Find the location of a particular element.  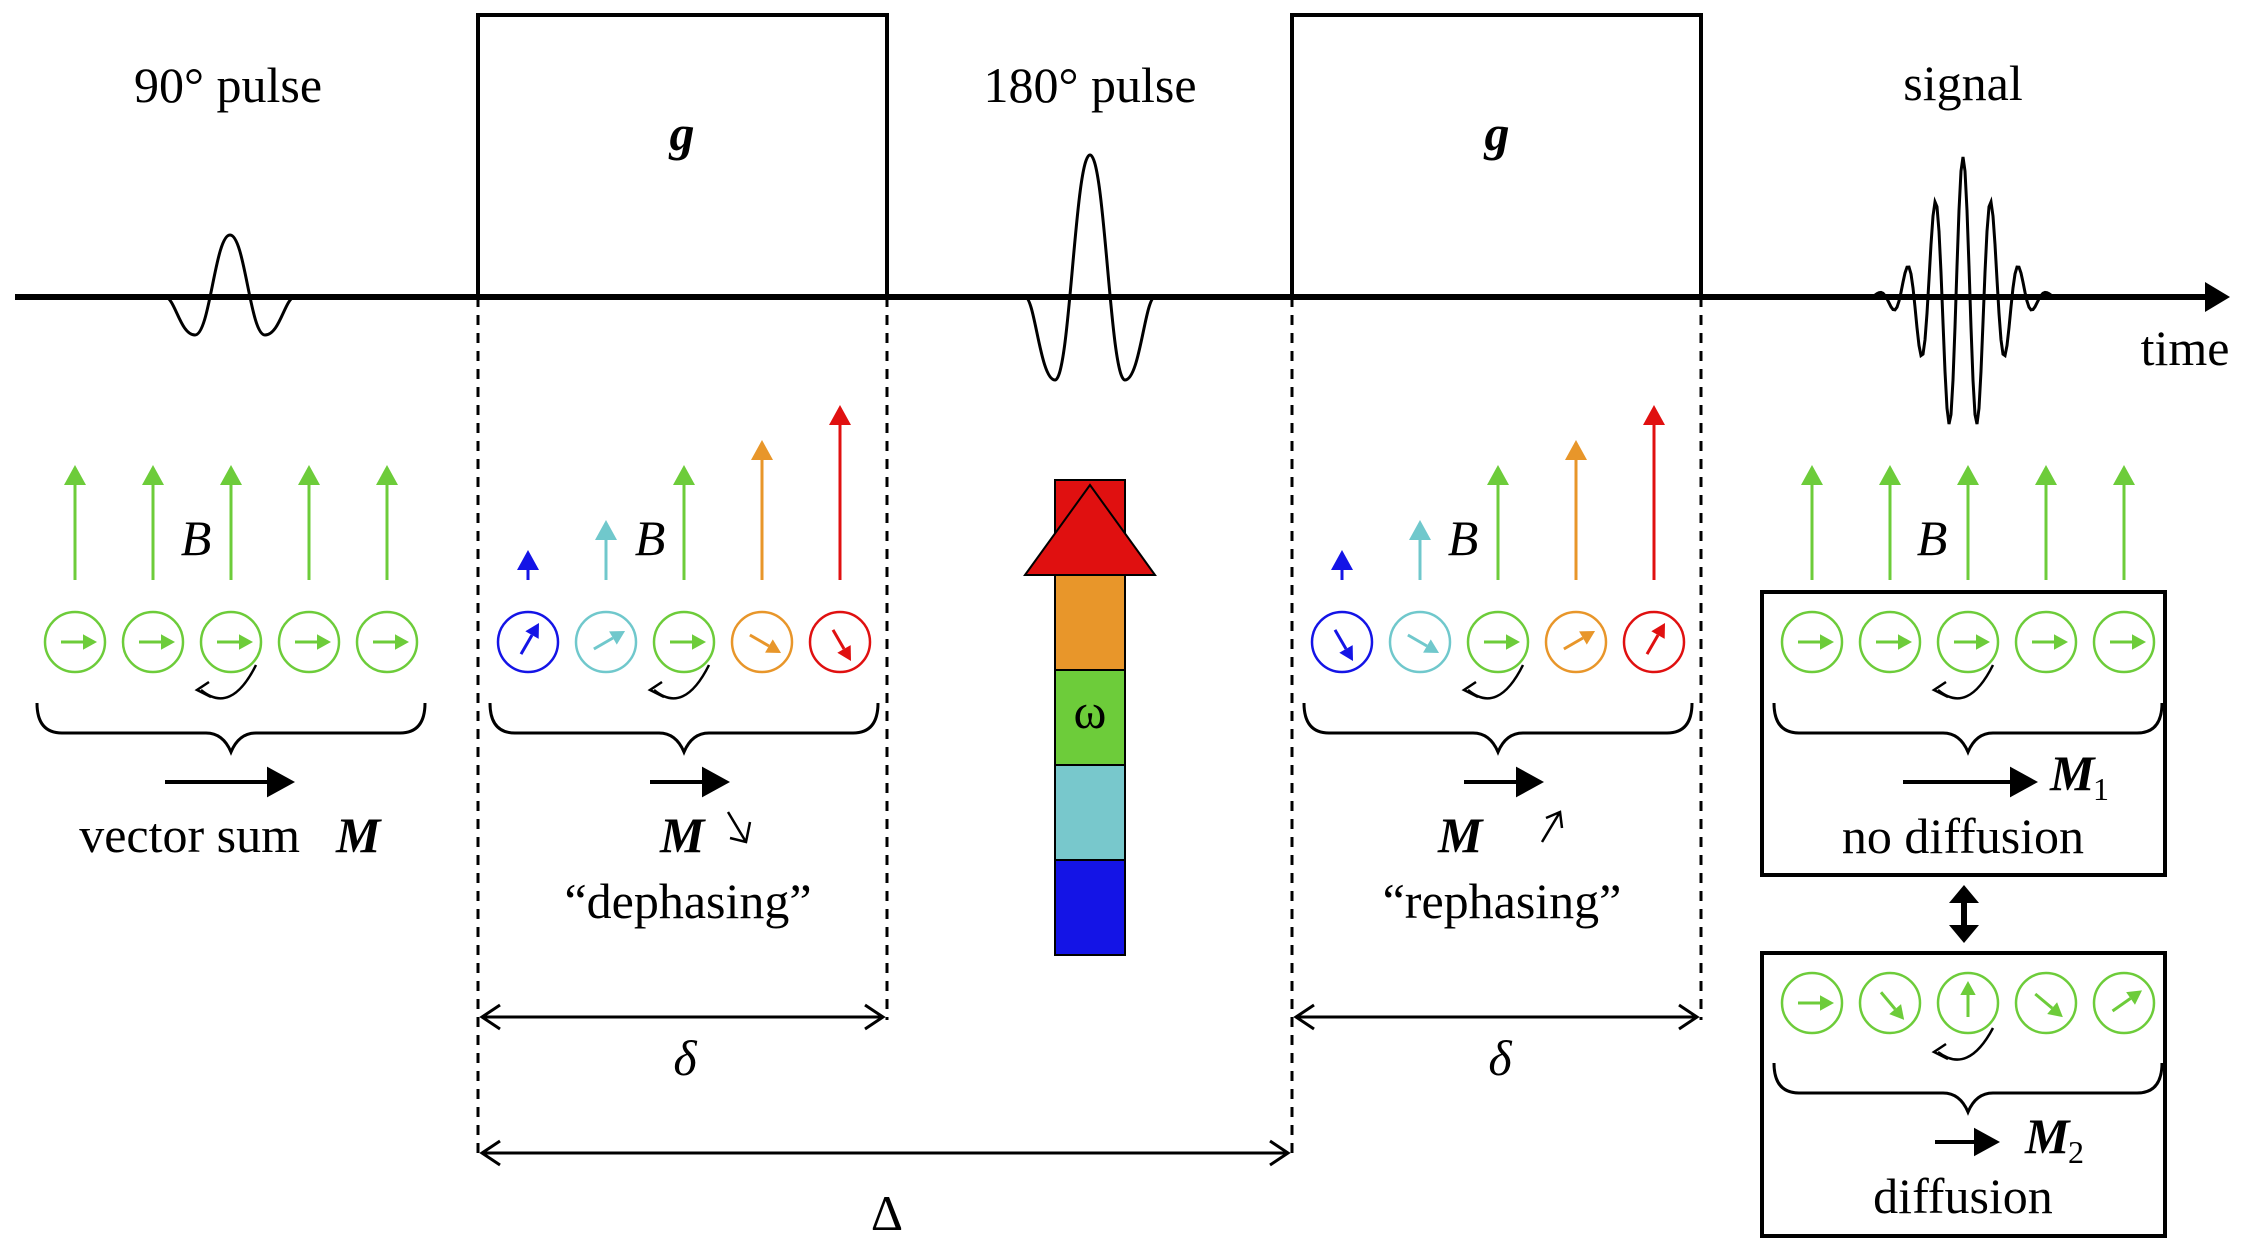

frequency-gradient-arrow is located at coordinates (1090, 717).